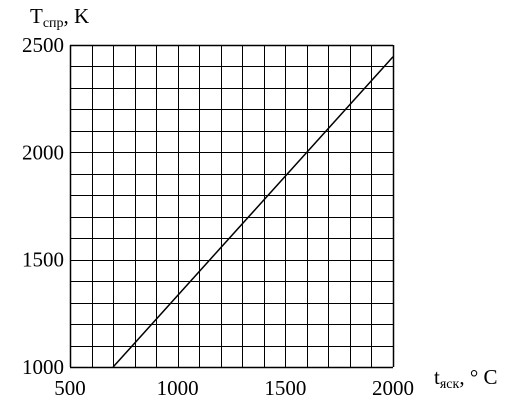 This screenshot has width=526, height=407. Describe the element at coordinates (234, 388) in the screenshot. I see `x-tick-labels: 500 1000 1500 2000` at that location.